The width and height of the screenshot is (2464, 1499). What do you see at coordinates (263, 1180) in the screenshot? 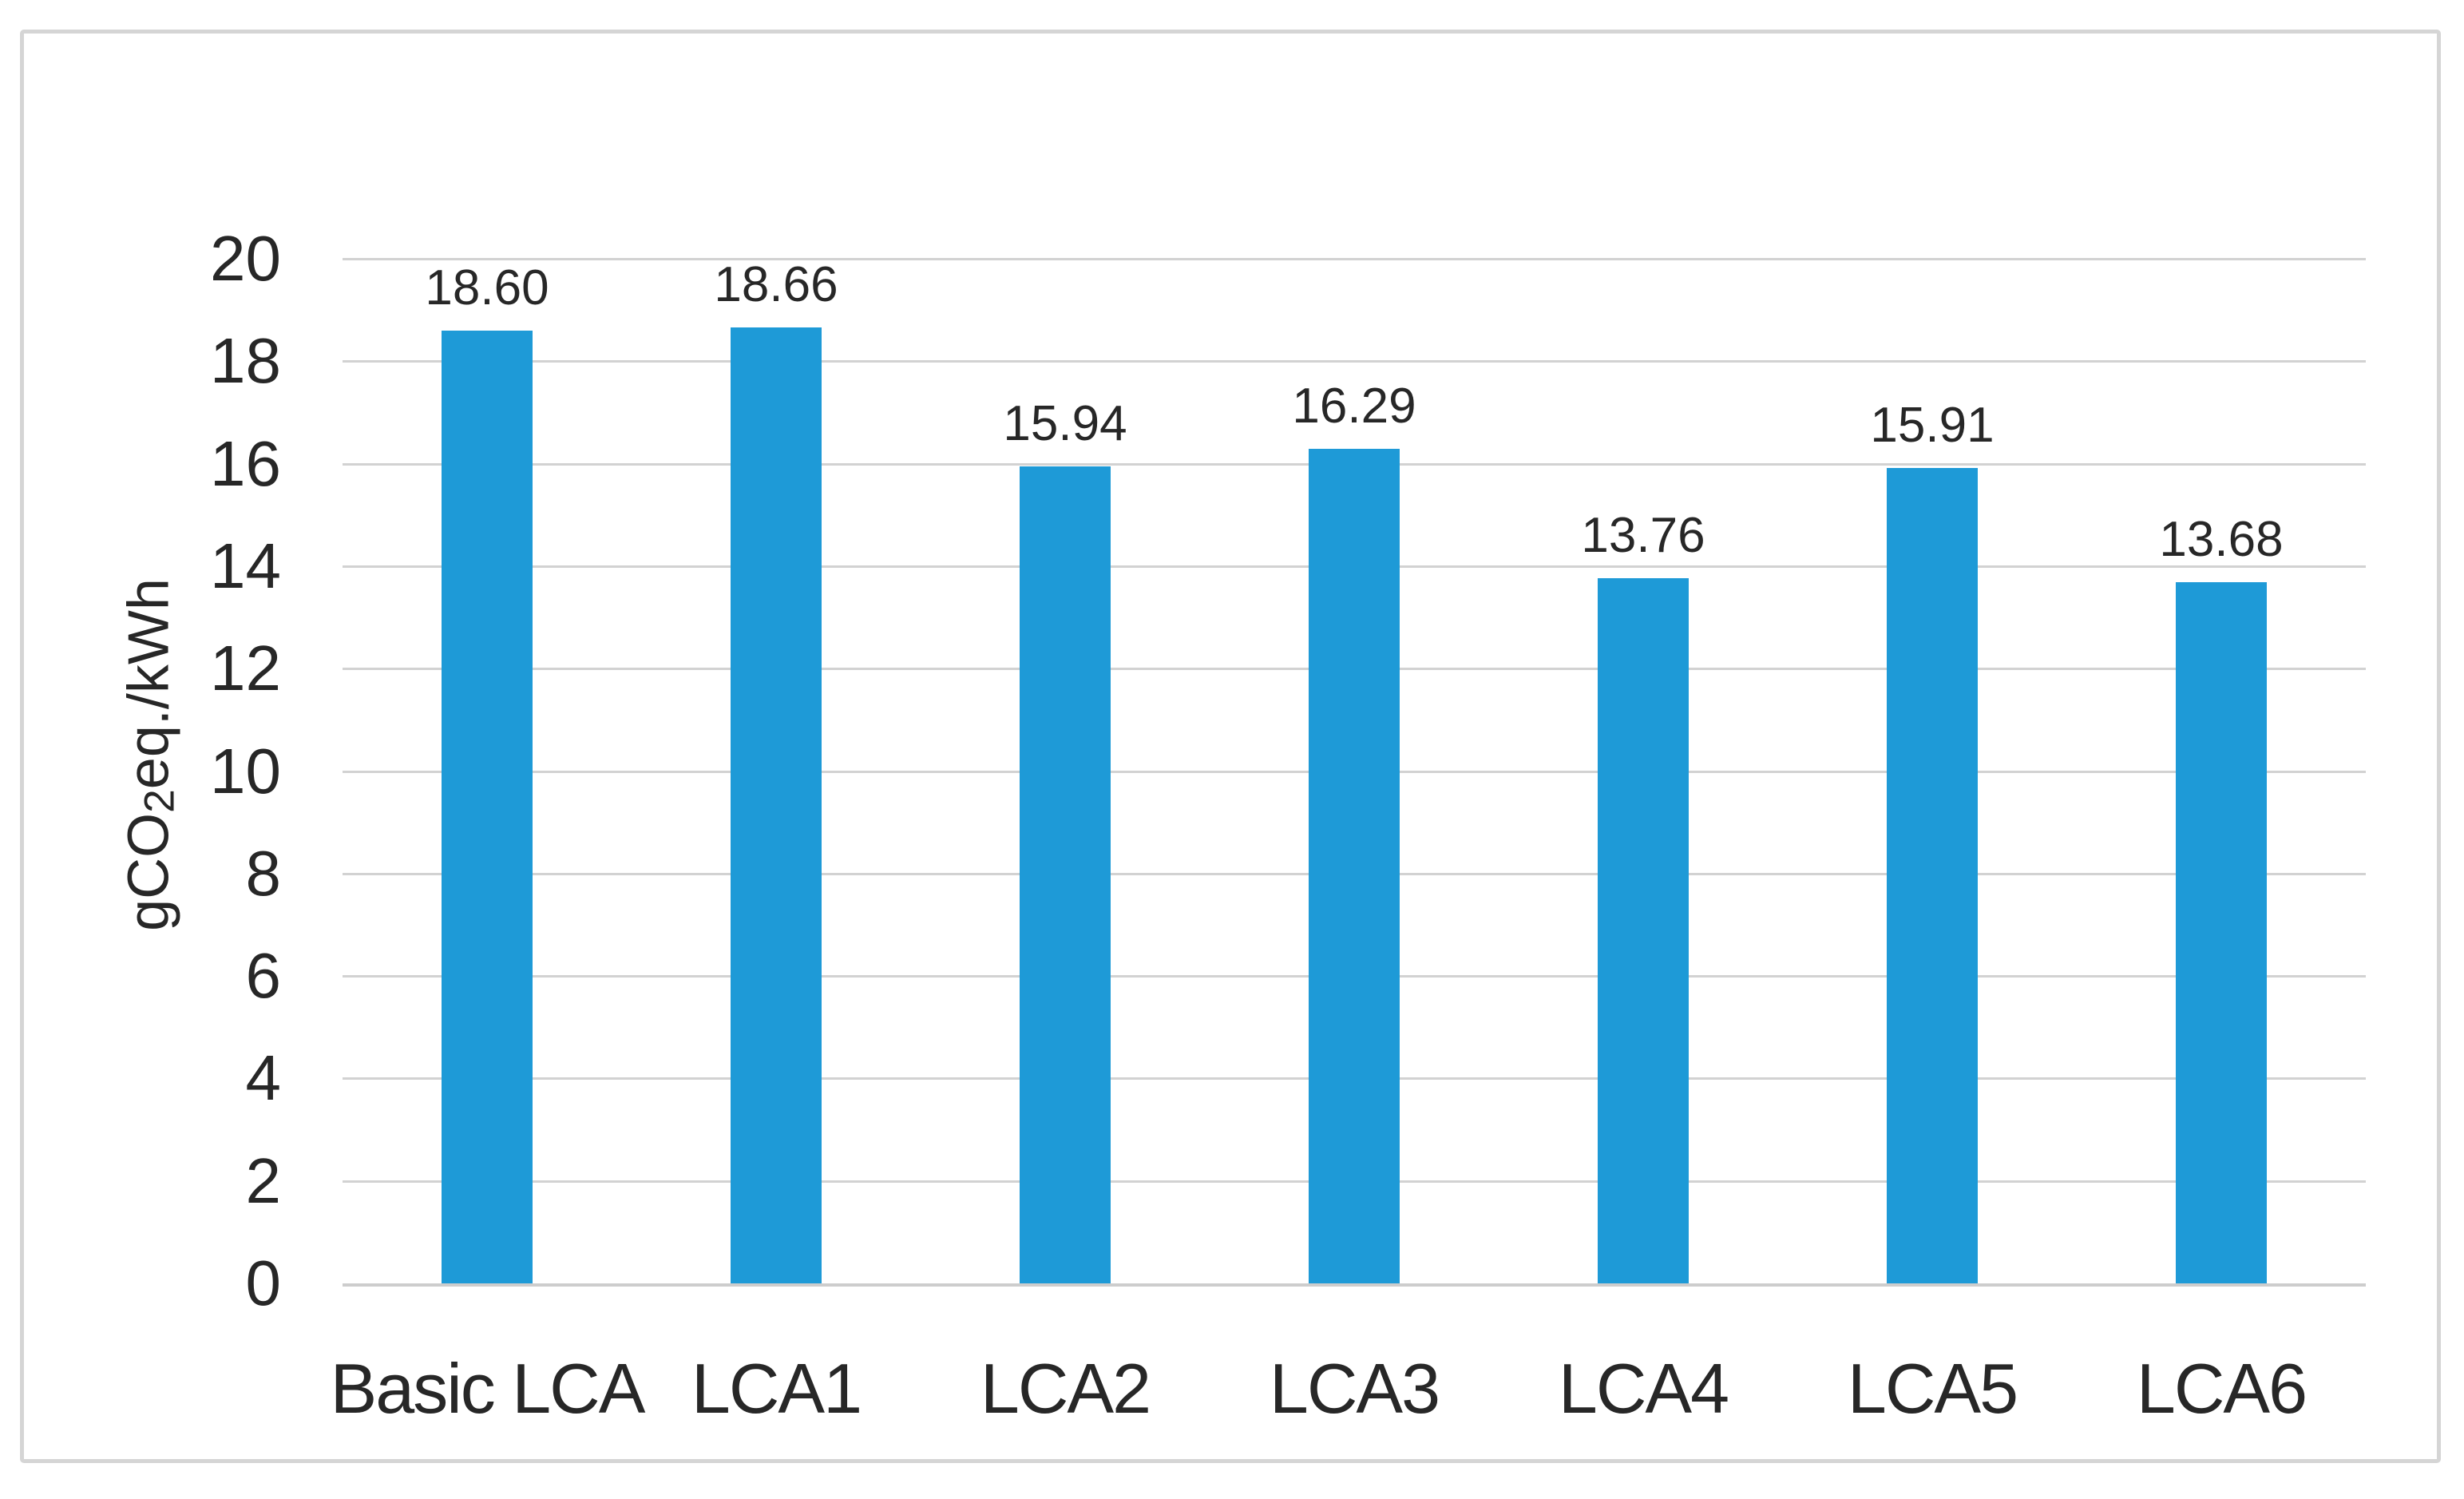
I see `y-tick-label-2: 2` at bounding box center [263, 1180].